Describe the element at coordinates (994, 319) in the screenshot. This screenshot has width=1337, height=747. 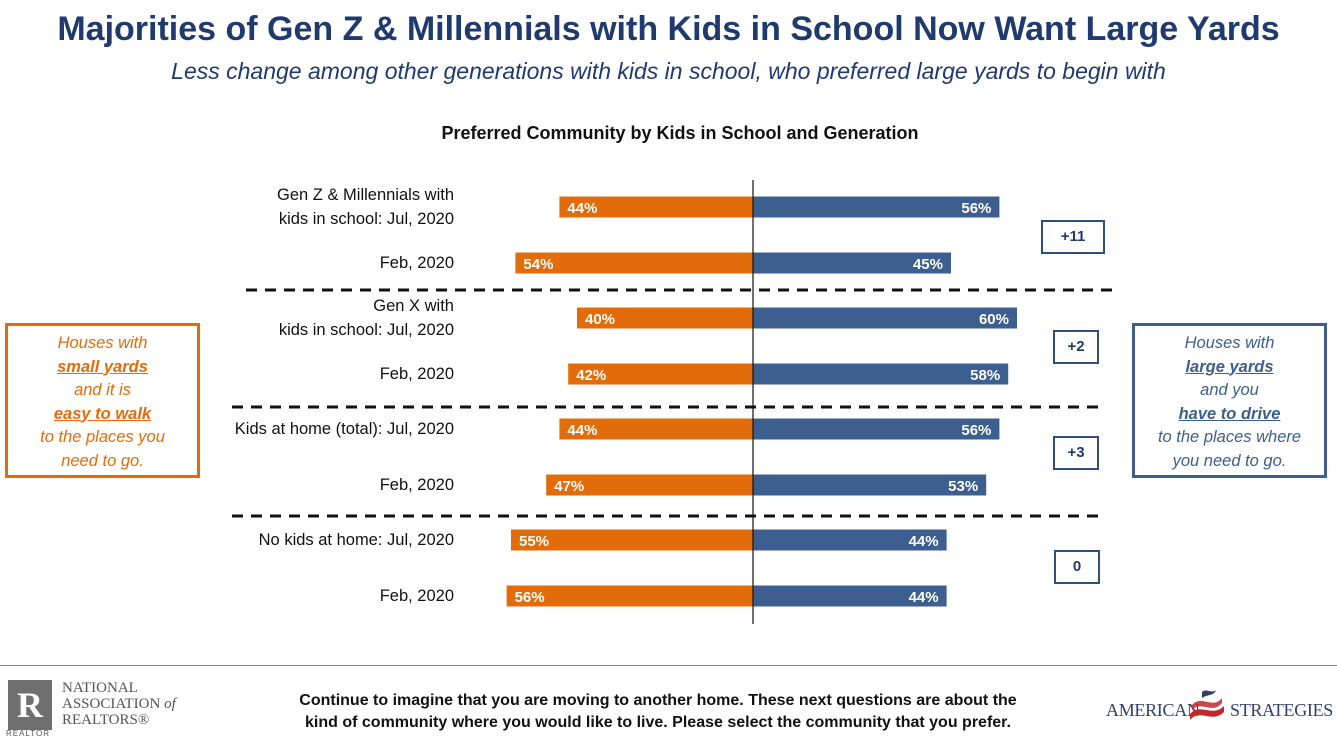
I see `value-label-right: 60%` at that location.